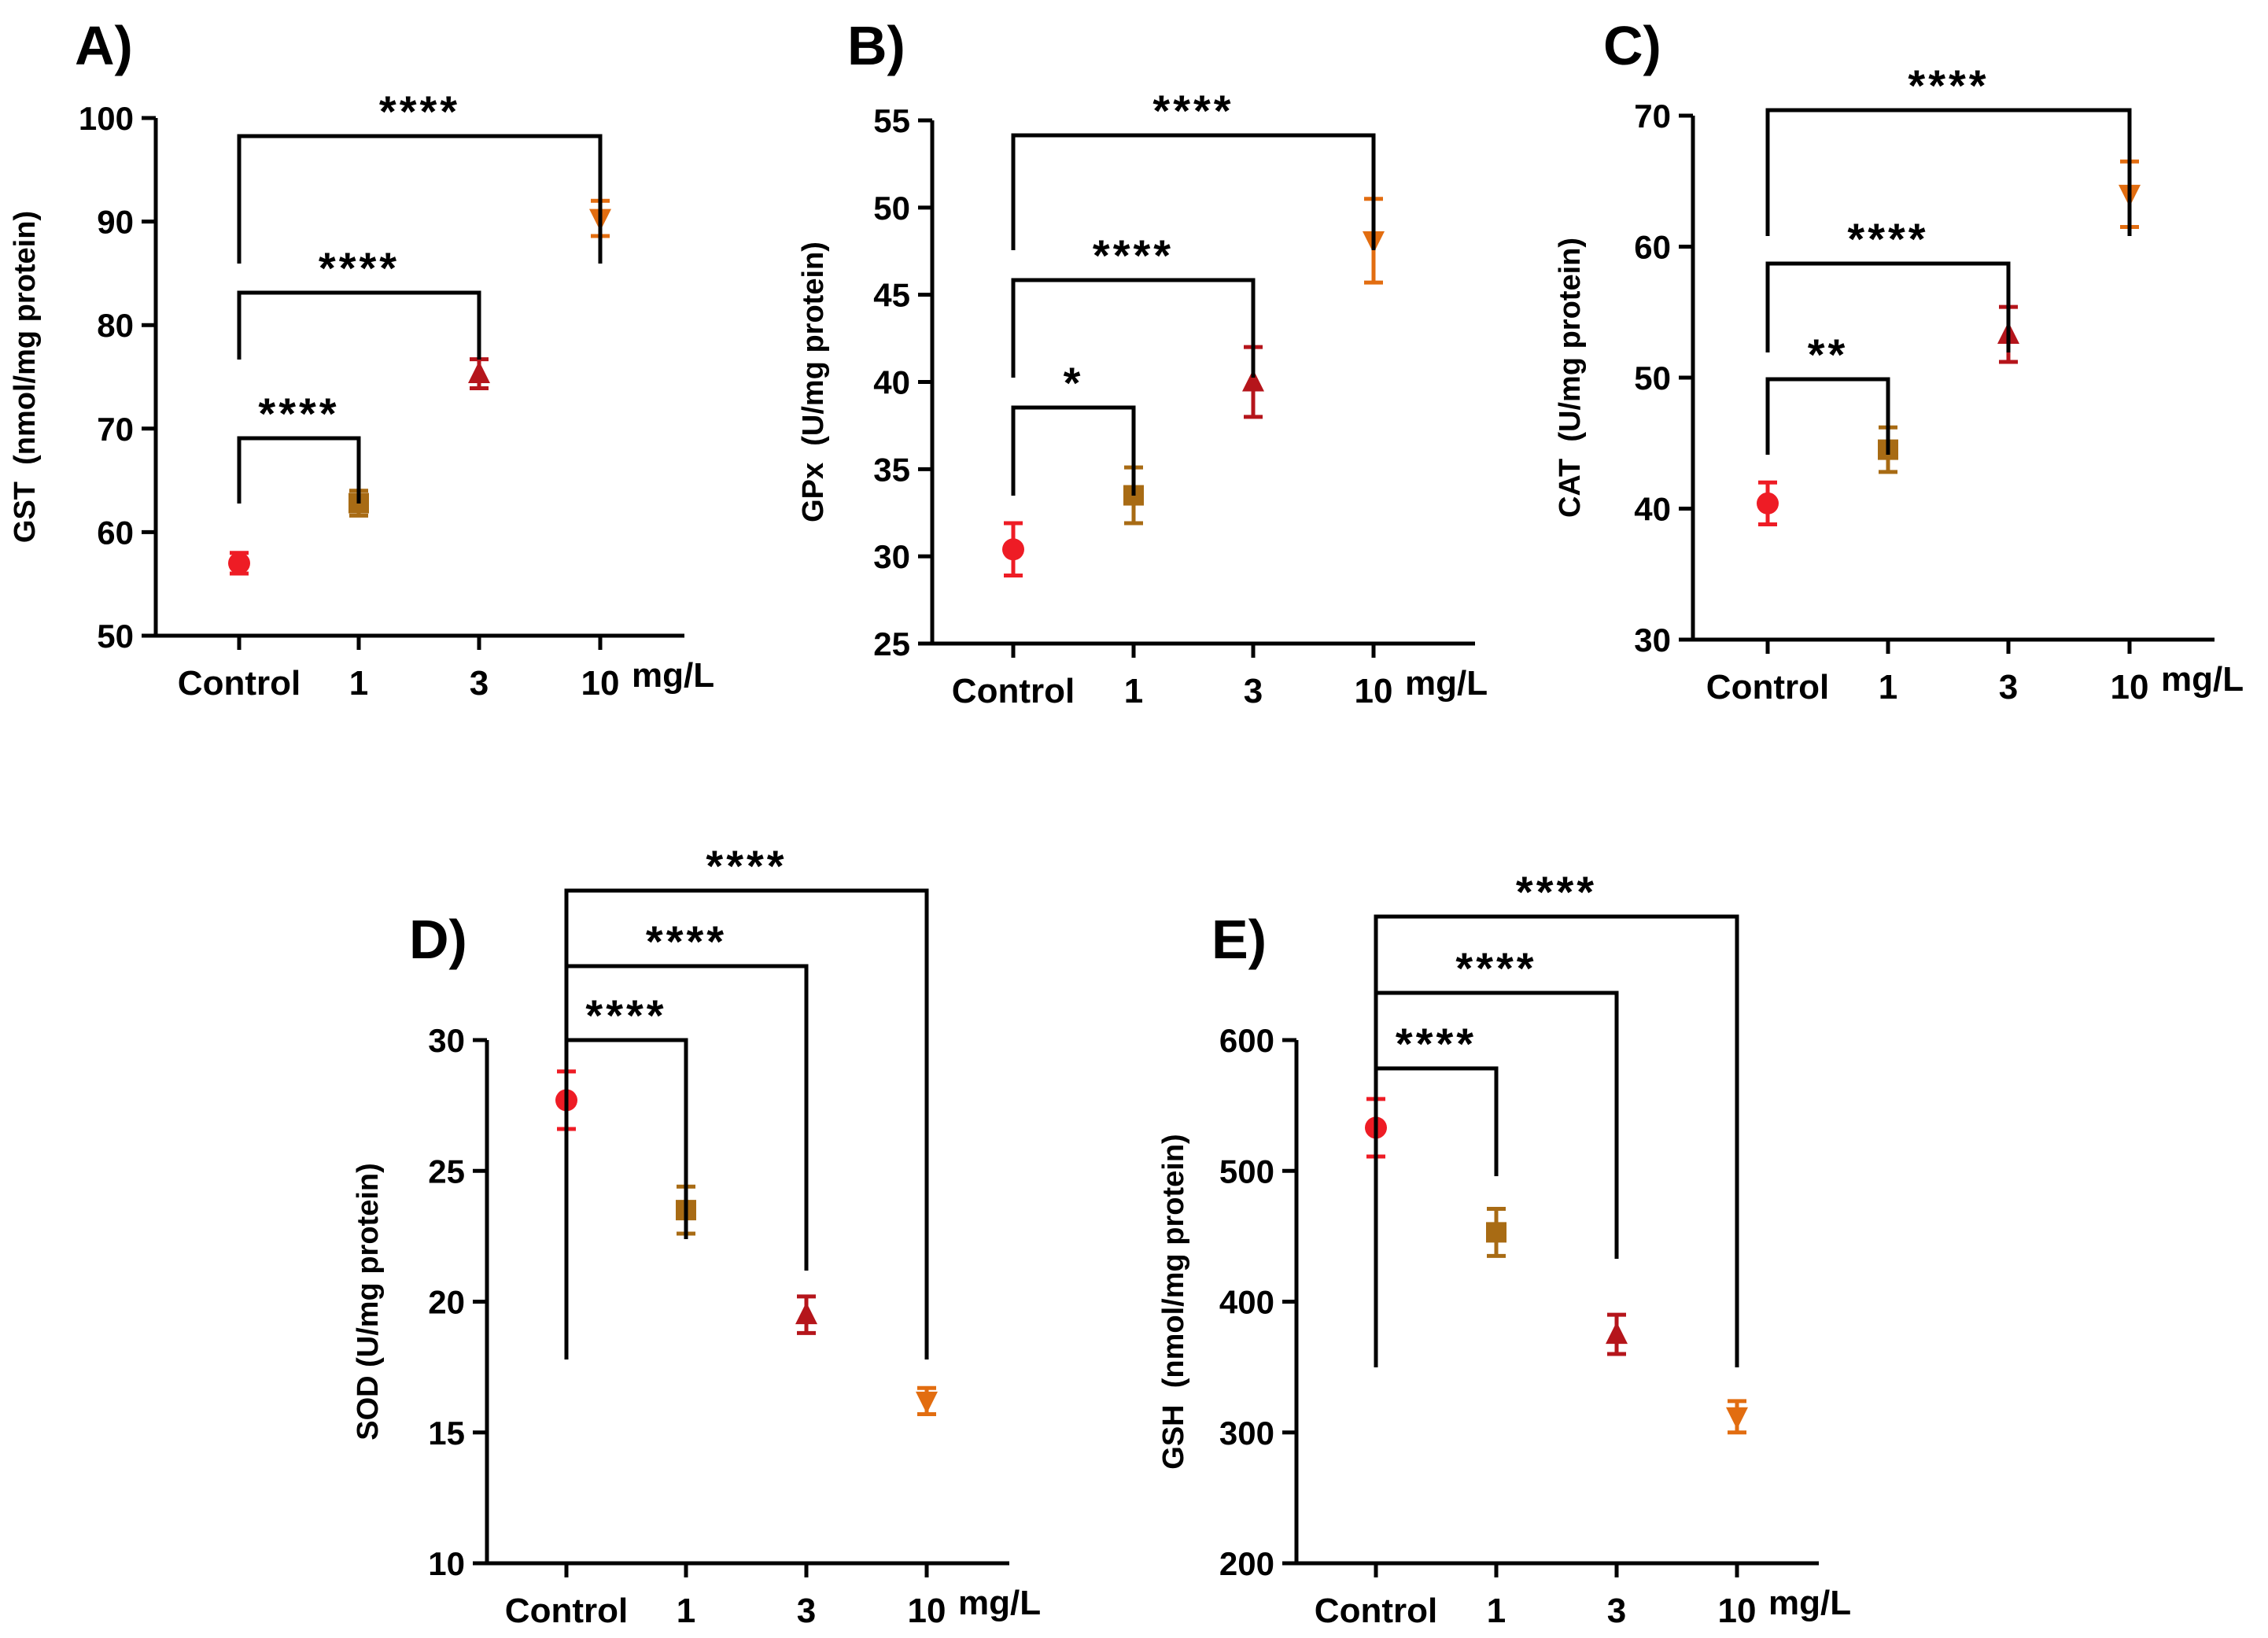  I want to click on significance-label: **, so click(1828, 354).